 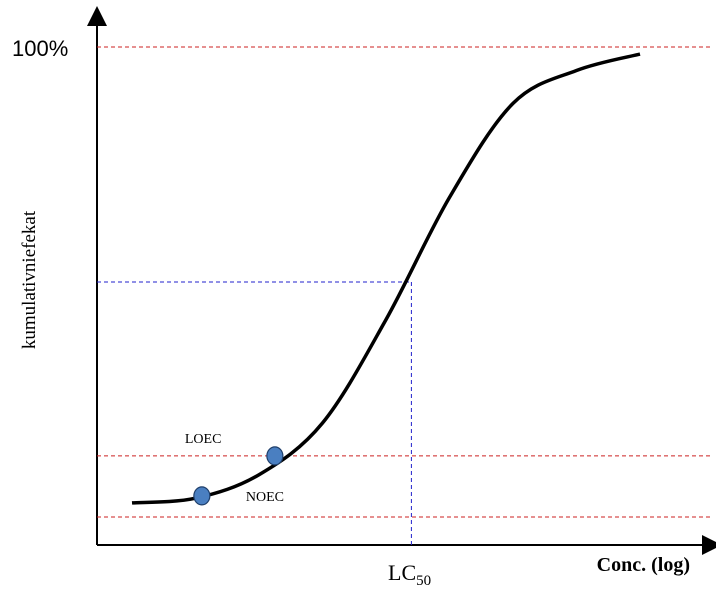 What do you see at coordinates (402, 572) in the screenshot?
I see `lc50-base: LC` at bounding box center [402, 572].